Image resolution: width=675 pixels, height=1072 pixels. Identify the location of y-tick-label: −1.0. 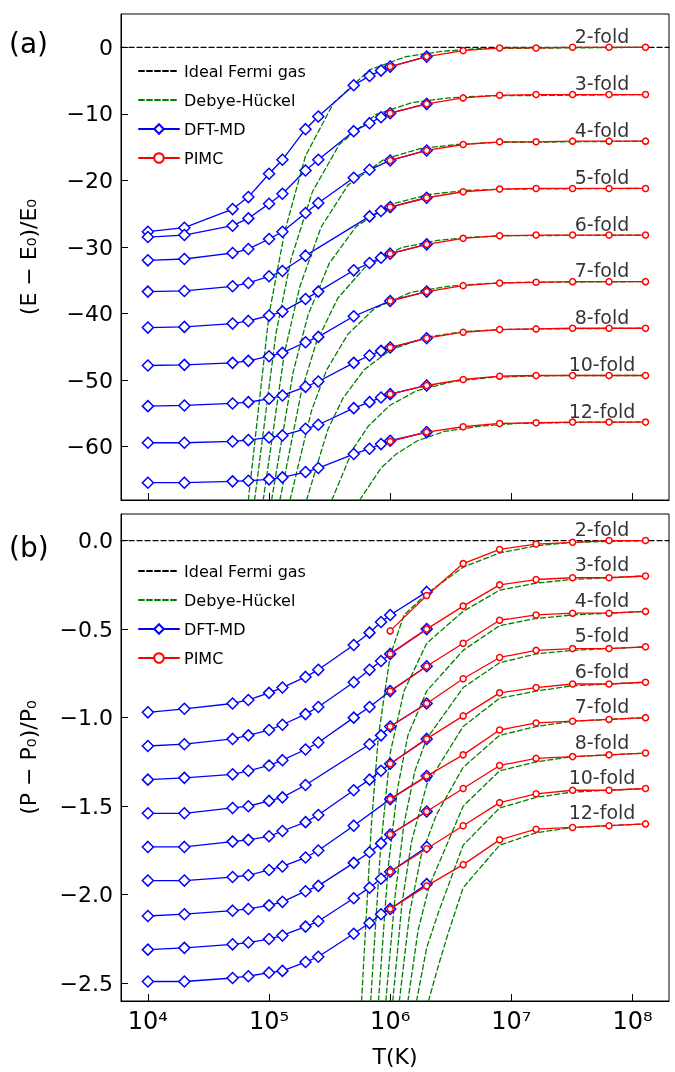
(86, 718).